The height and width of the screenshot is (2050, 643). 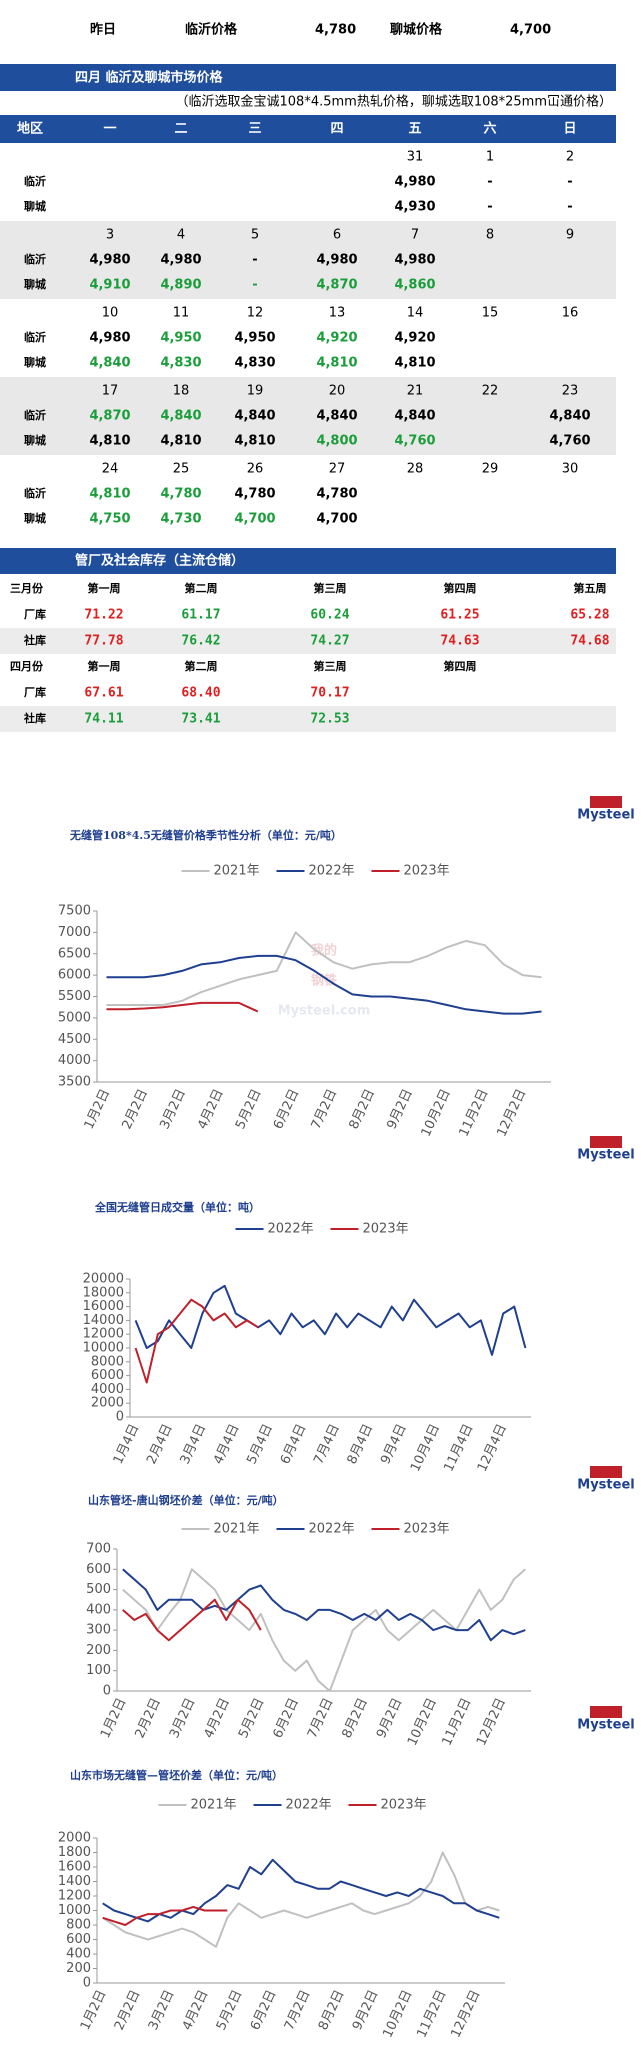 What do you see at coordinates (107, 1691) in the screenshot?
I see `y-tick-label: 0` at bounding box center [107, 1691].